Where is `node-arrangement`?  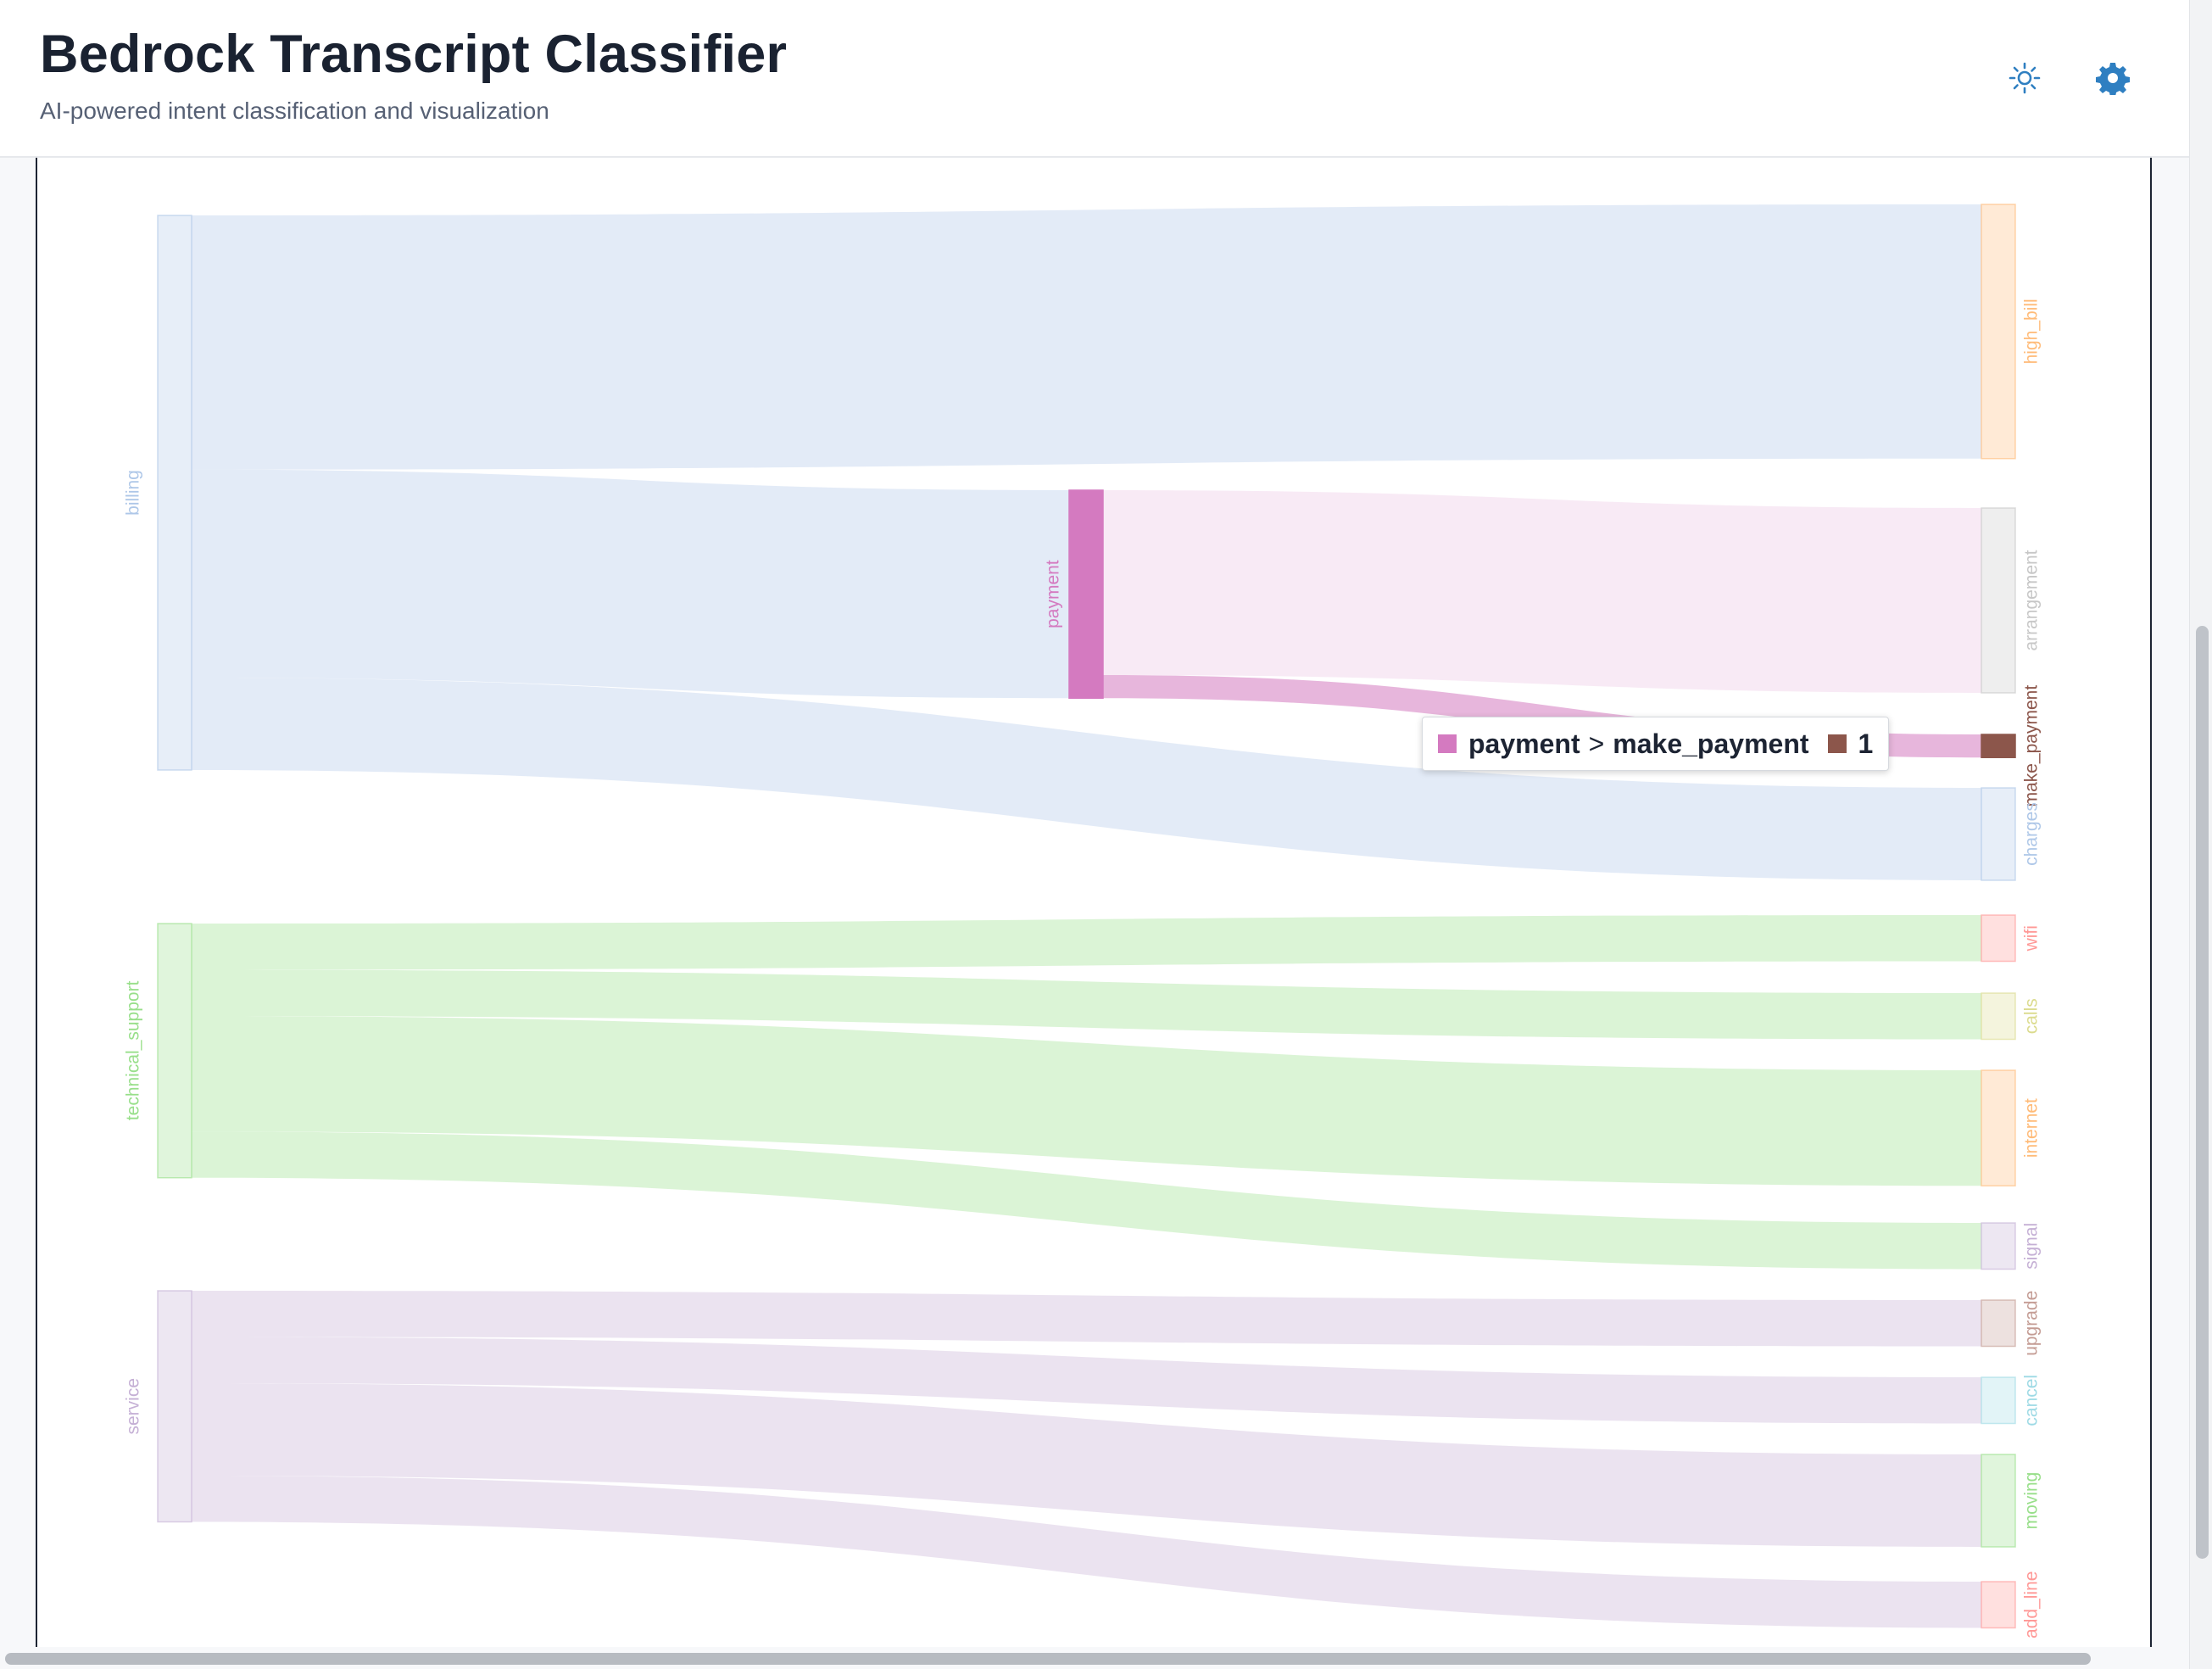 node-arrangement is located at coordinates (1998, 600).